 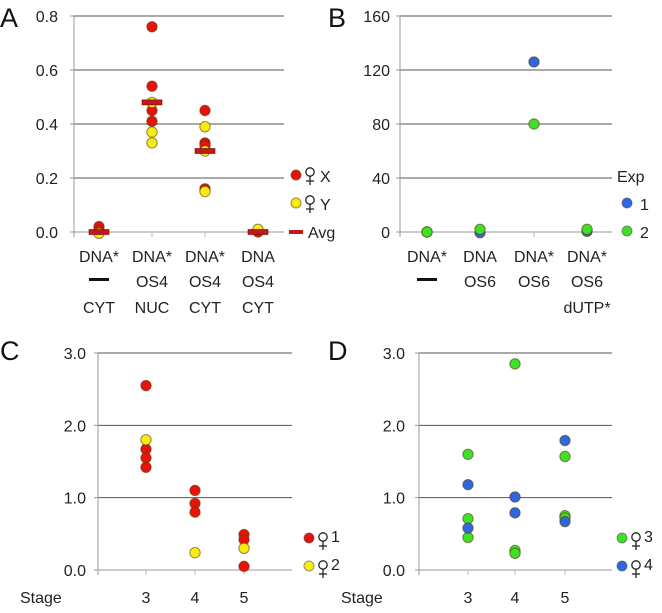 I want to click on legend-title: Exp, so click(x=631, y=177).